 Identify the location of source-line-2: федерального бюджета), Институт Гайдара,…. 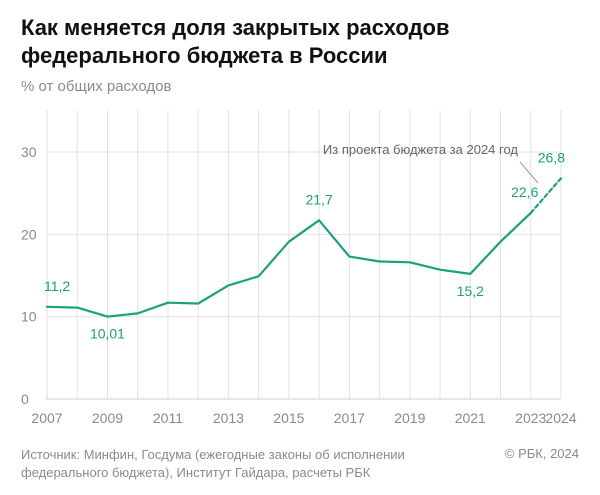
(196, 472).